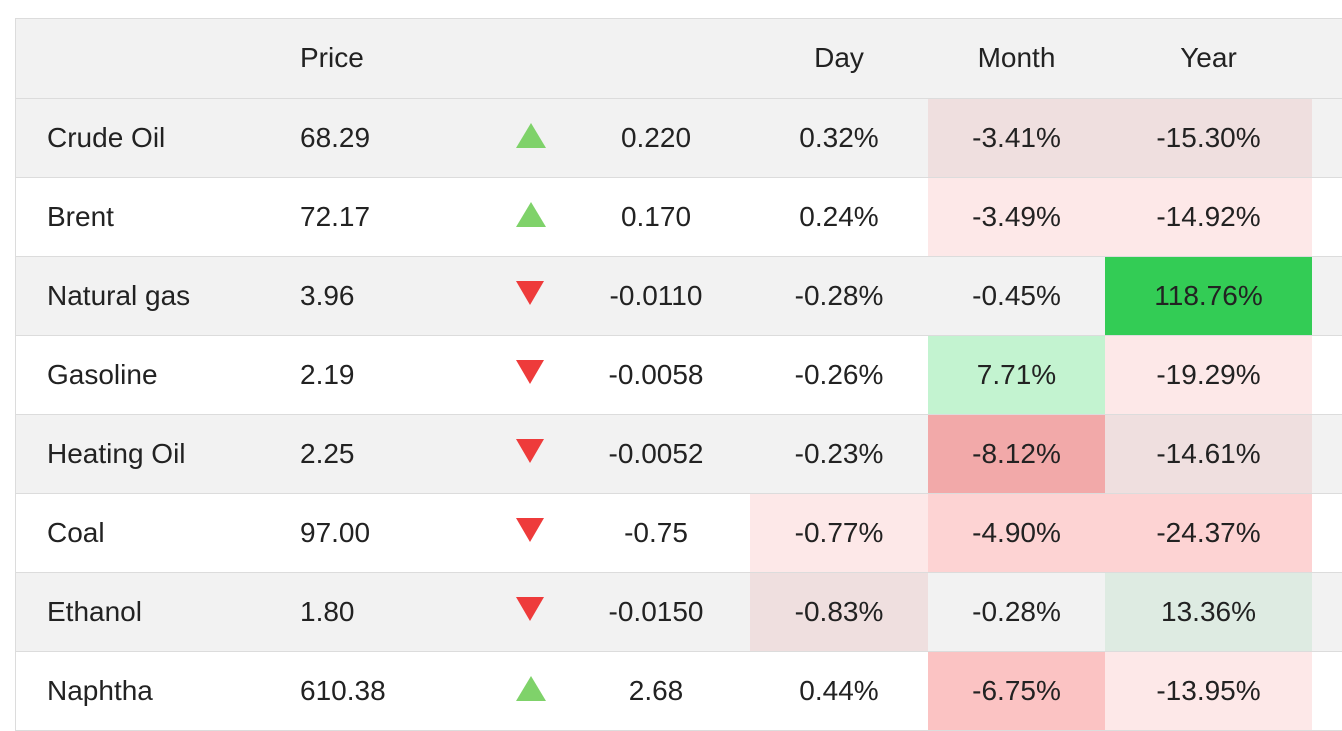 This screenshot has width=1342, height=731. What do you see at coordinates (1208, 533) in the screenshot?
I see `year-change-cell: -24.37%` at bounding box center [1208, 533].